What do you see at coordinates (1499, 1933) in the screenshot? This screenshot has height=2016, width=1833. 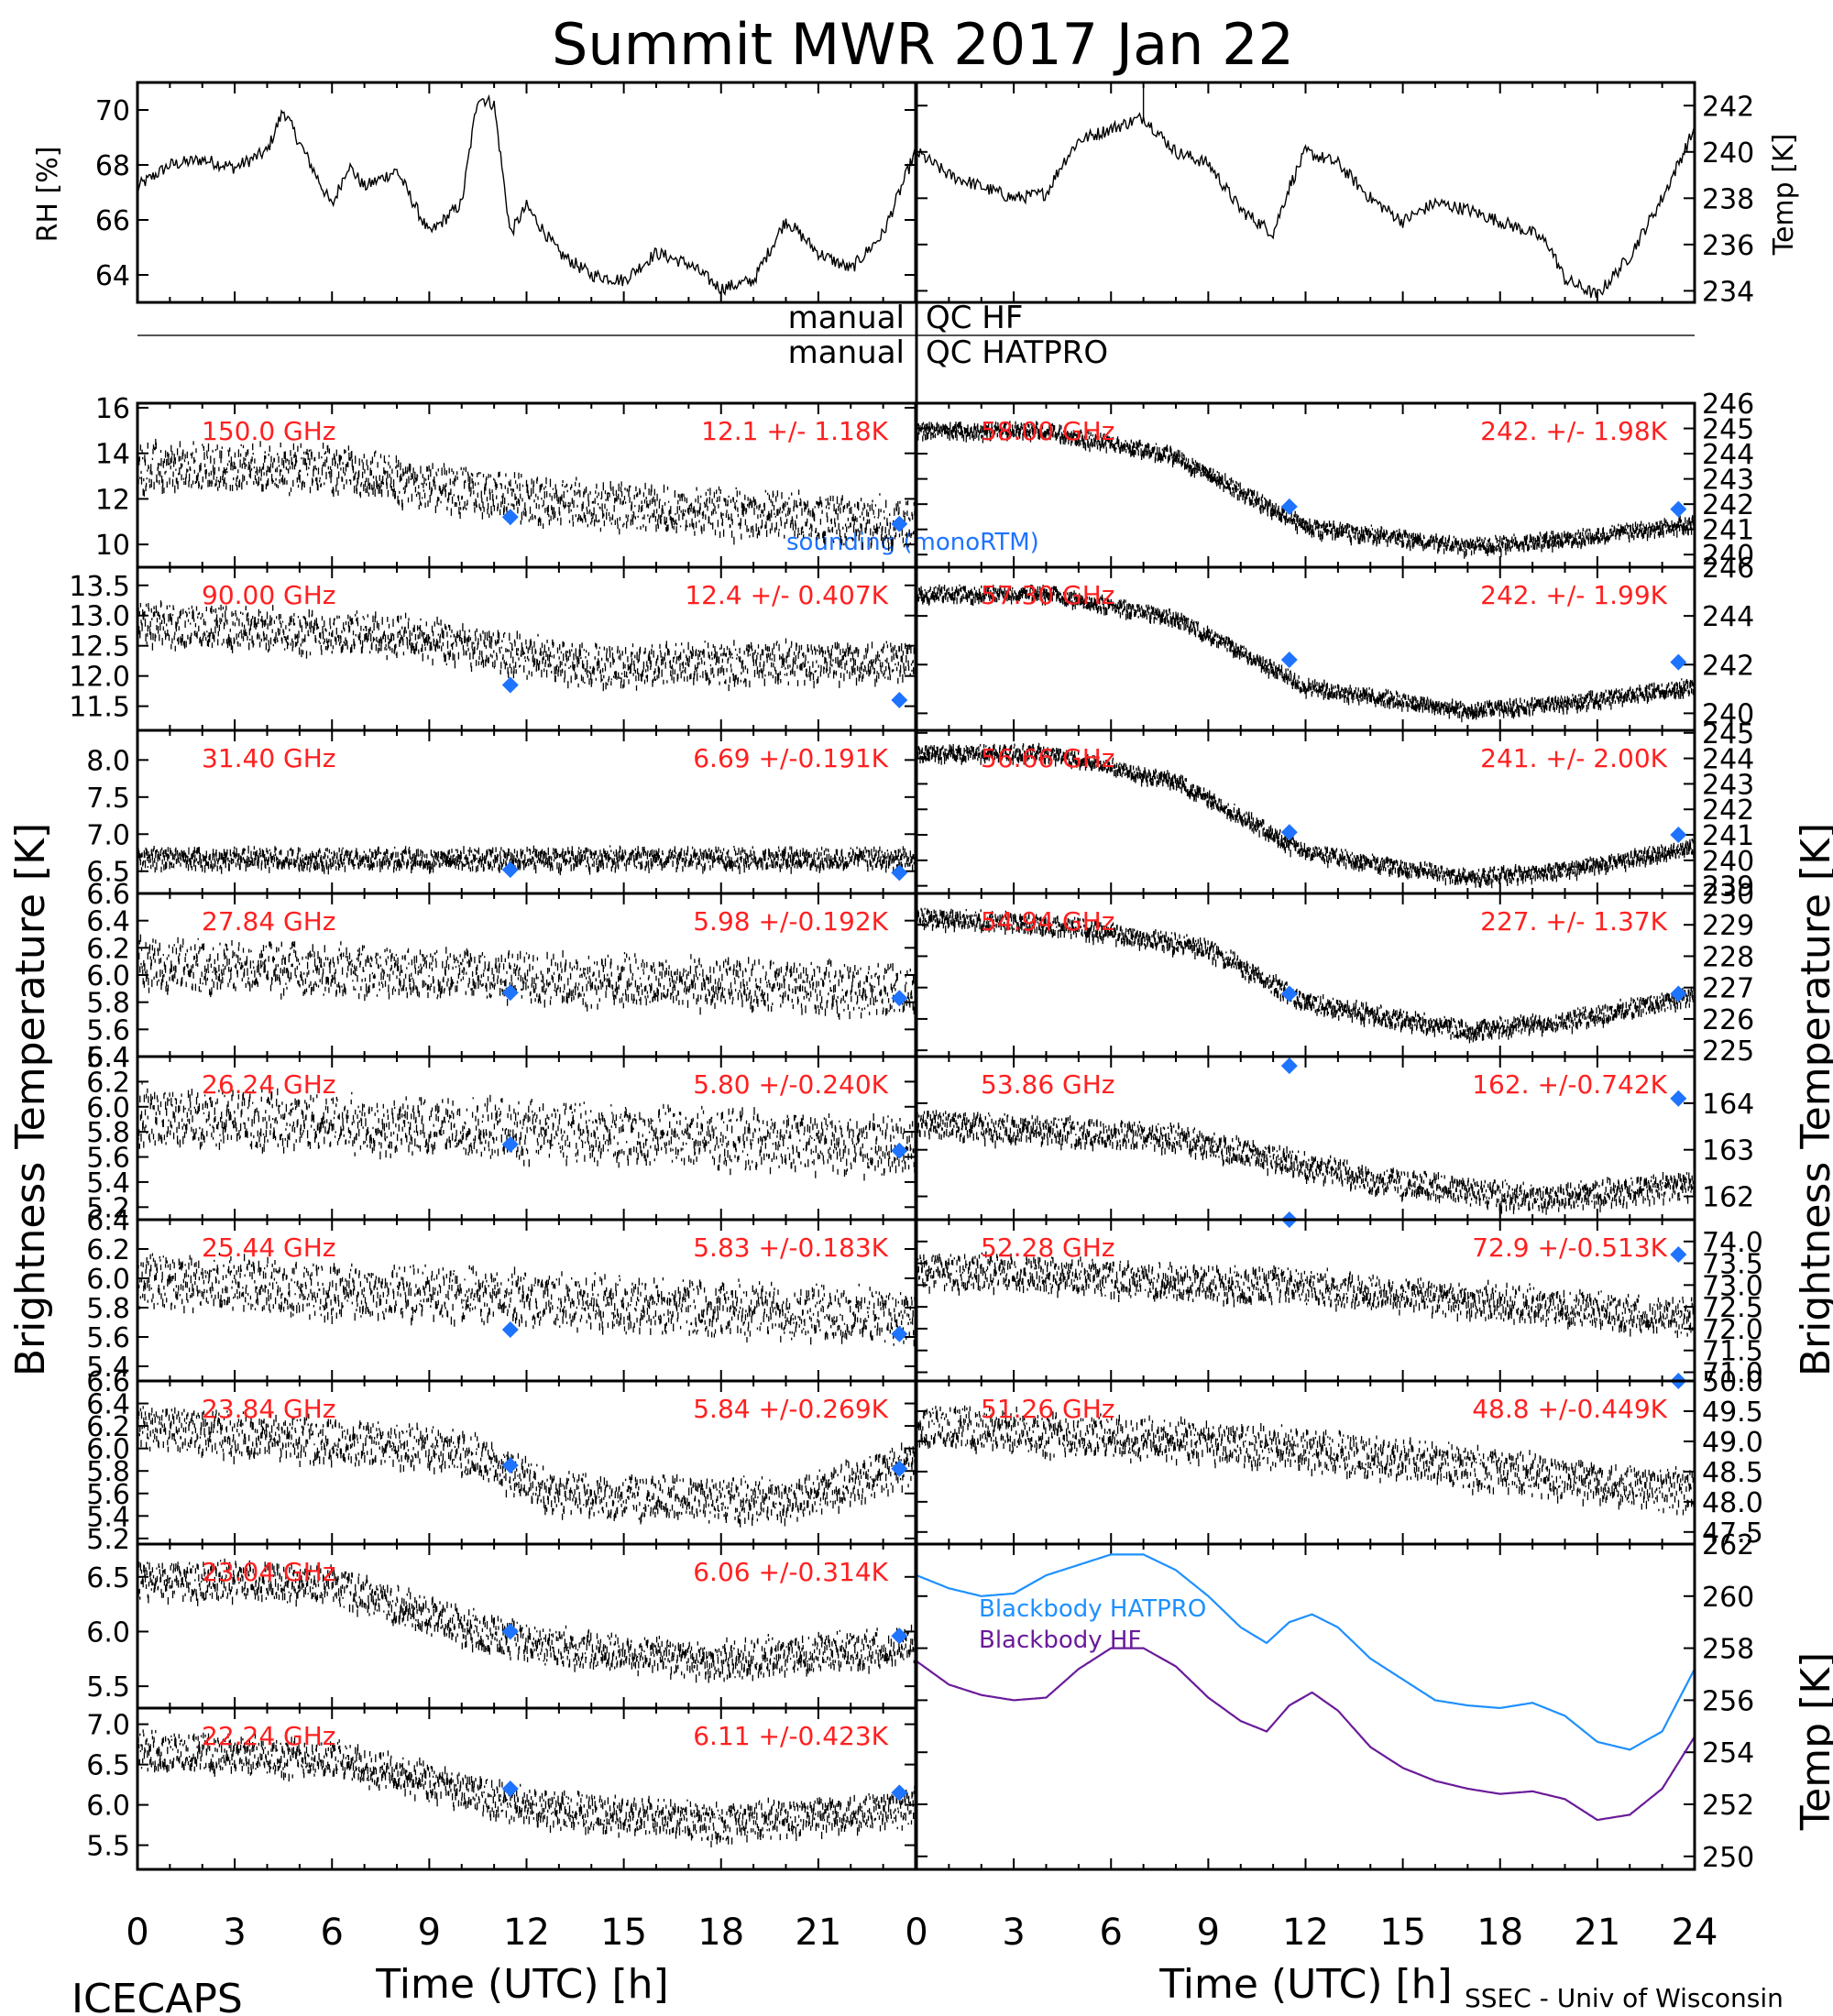 I see `x-tick-label-right: 18` at bounding box center [1499, 1933].